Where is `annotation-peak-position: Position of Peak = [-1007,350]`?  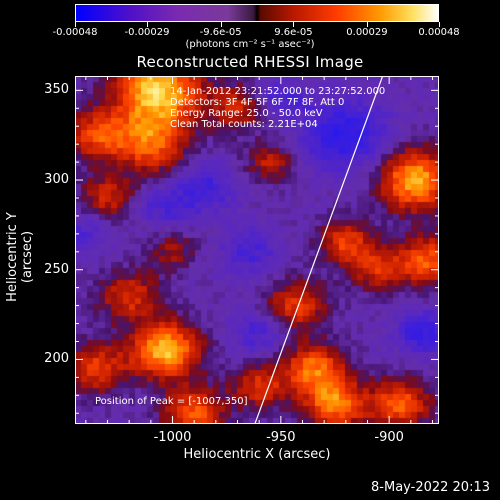
annotation-peak-position: Position of Peak = [-1007,350] is located at coordinates (171, 401).